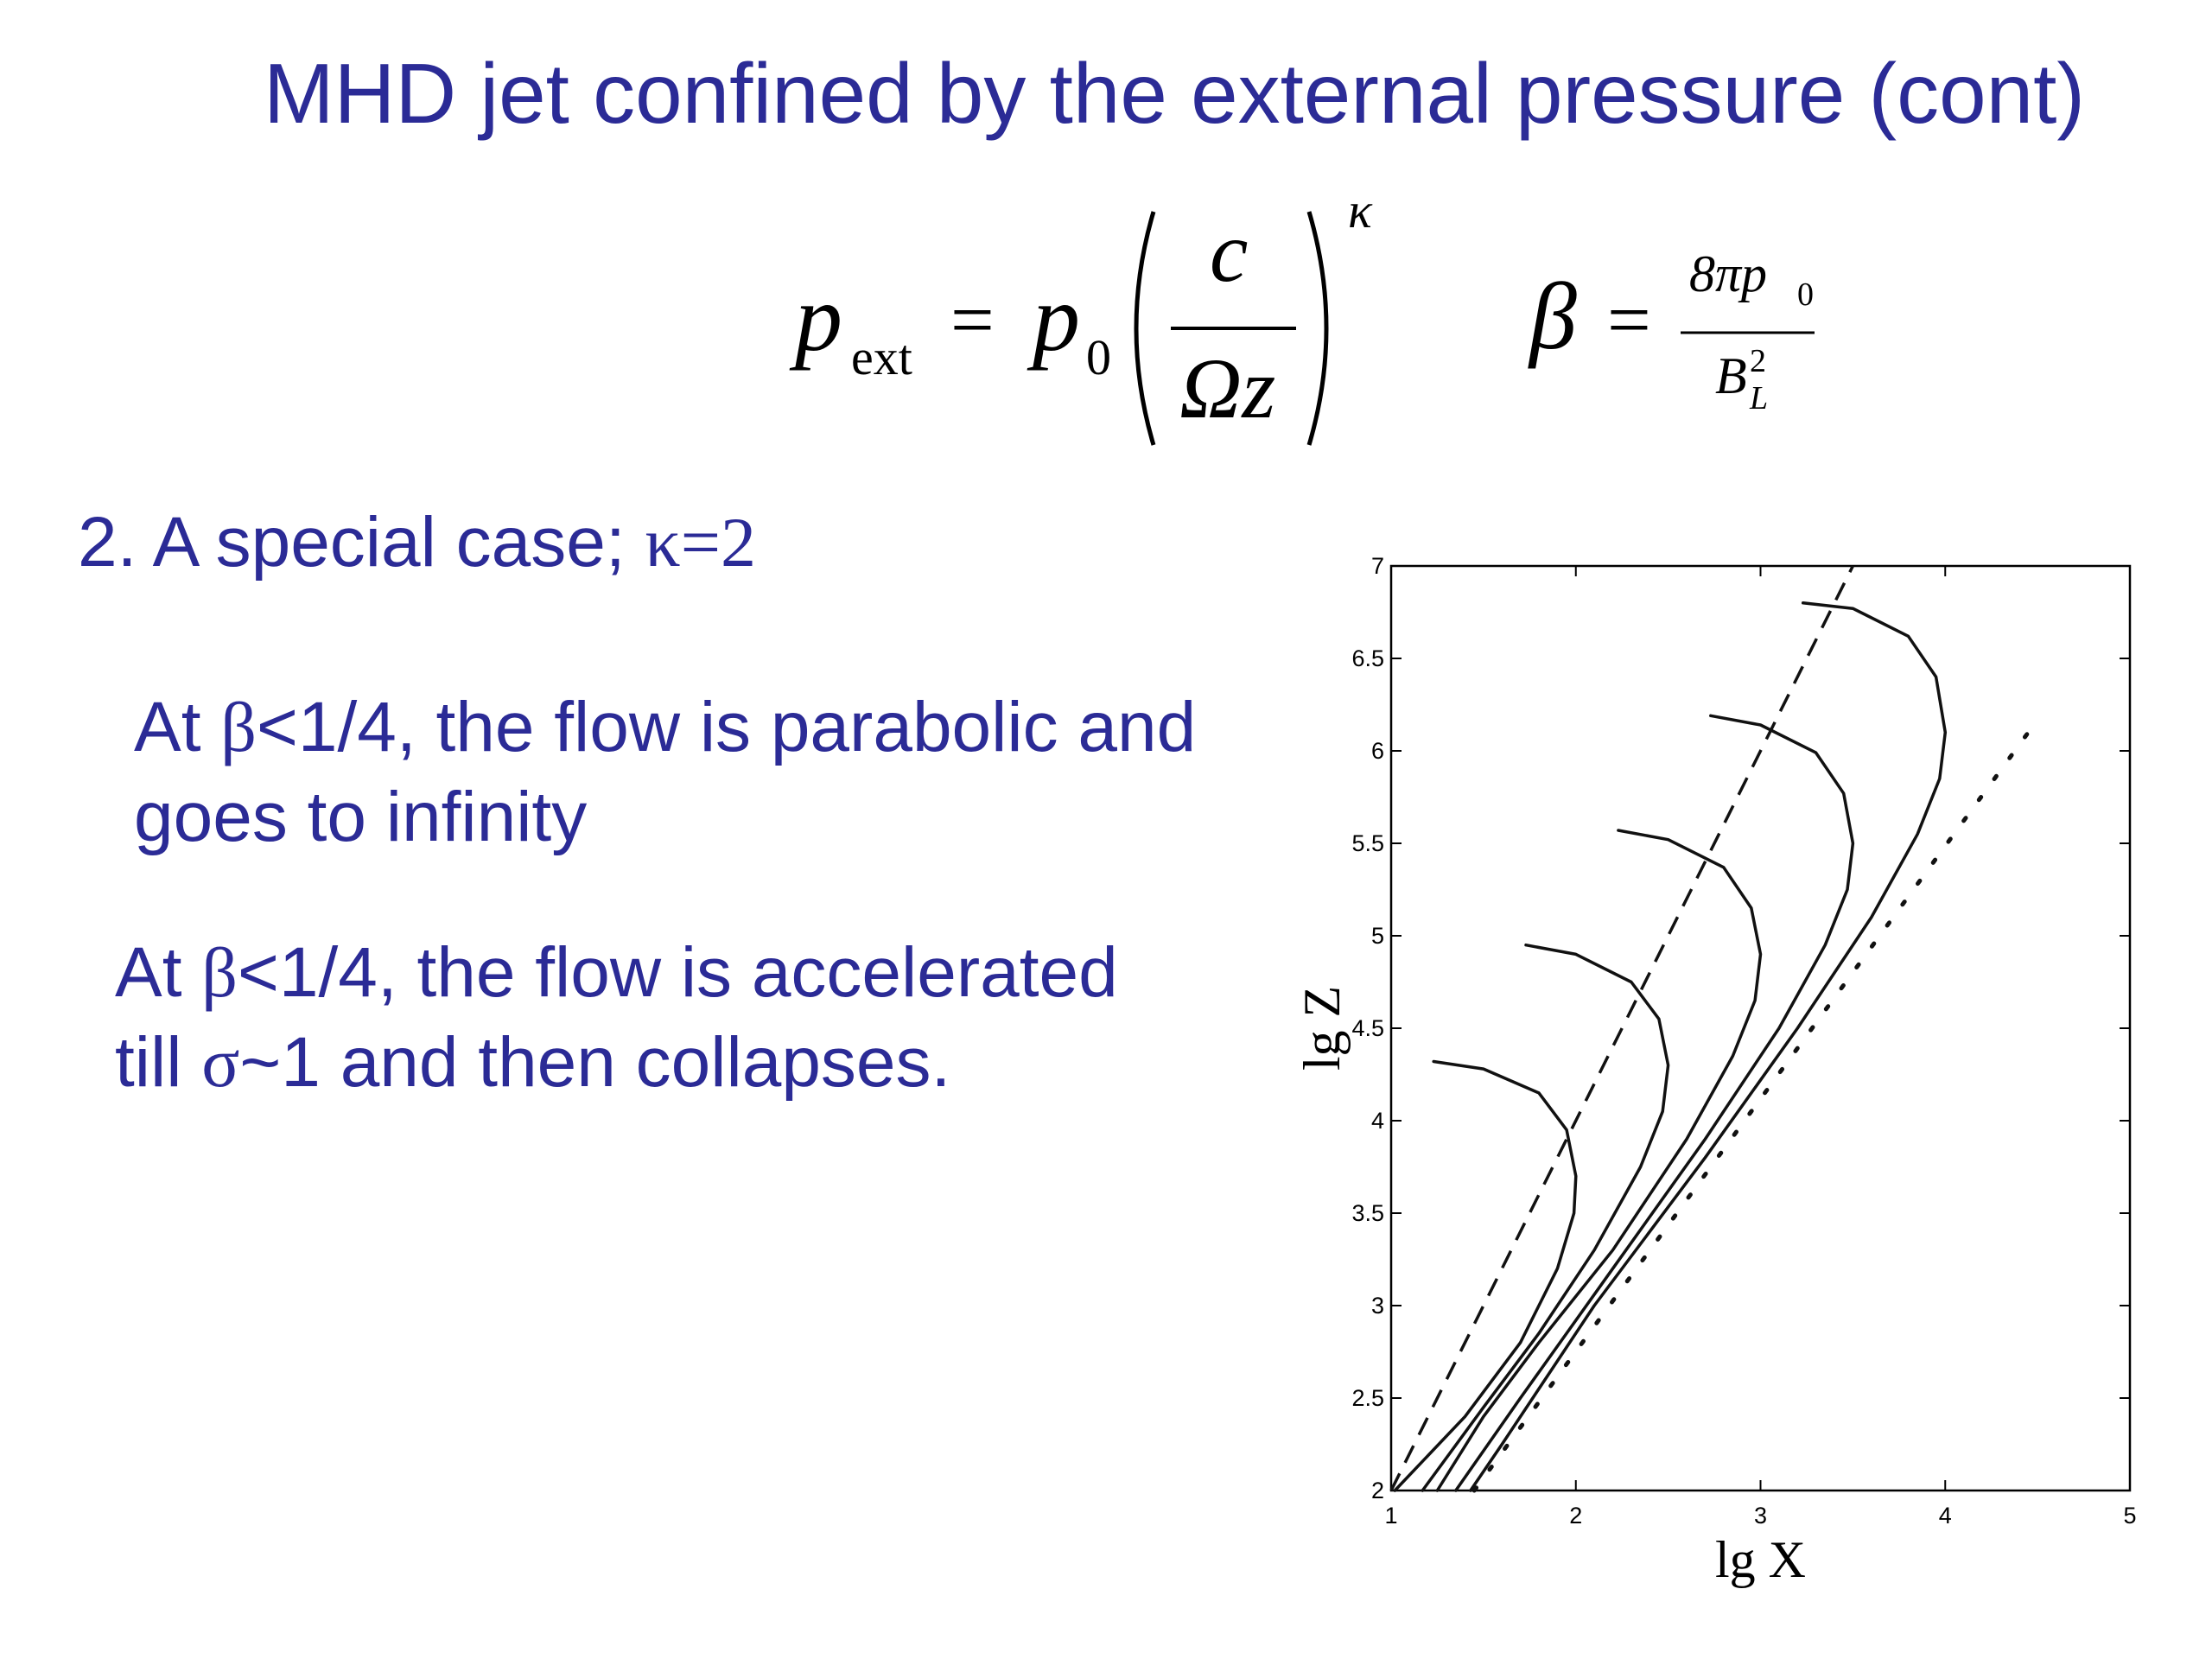 This screenshot has height=1659, width=2212. Describe the element at coordinates (1322, 1028) in the screenshot. I see `y-axis-label: lg Z` at that location.